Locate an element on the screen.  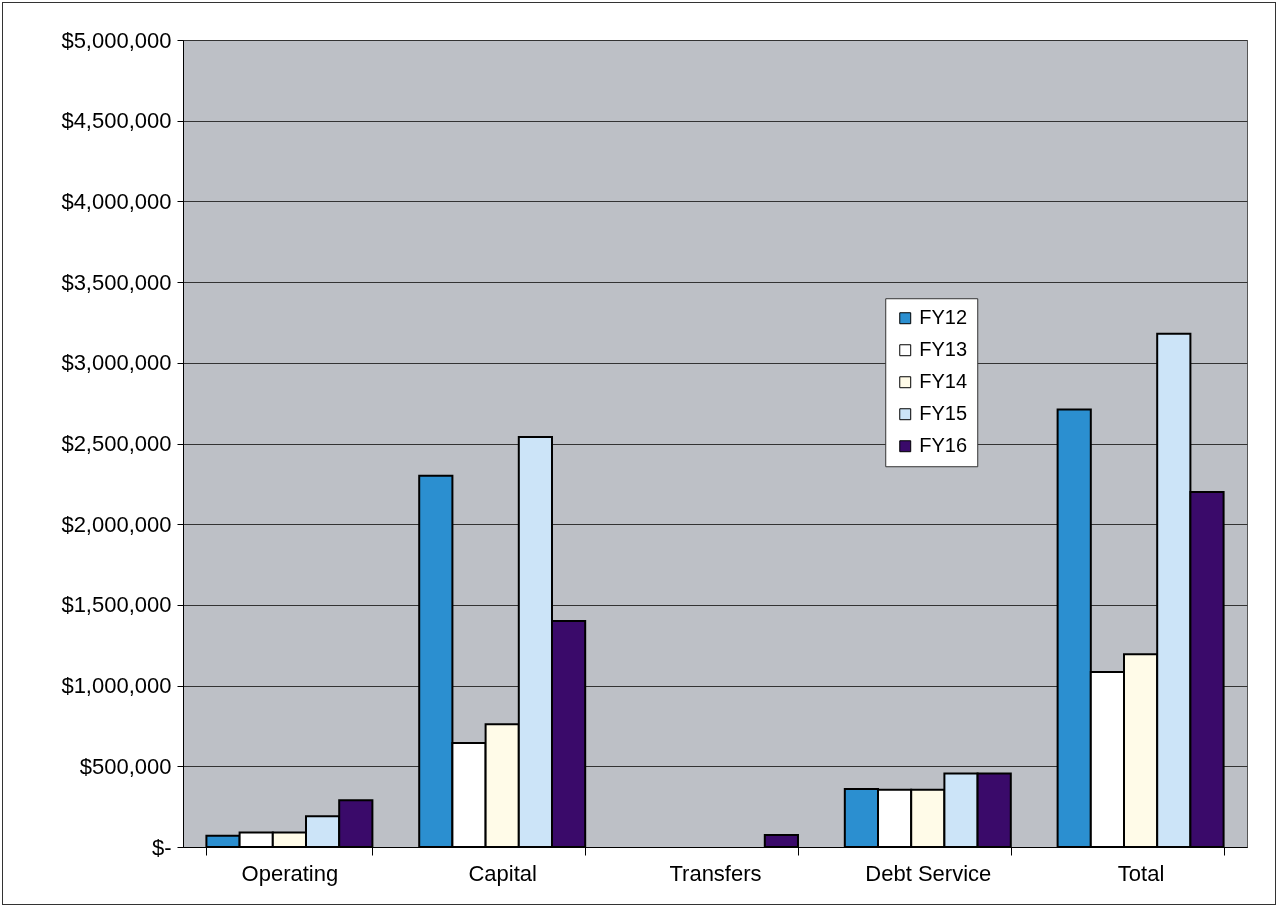
y-tick-label: $2,000,000 is located at coordinates (116, 524).